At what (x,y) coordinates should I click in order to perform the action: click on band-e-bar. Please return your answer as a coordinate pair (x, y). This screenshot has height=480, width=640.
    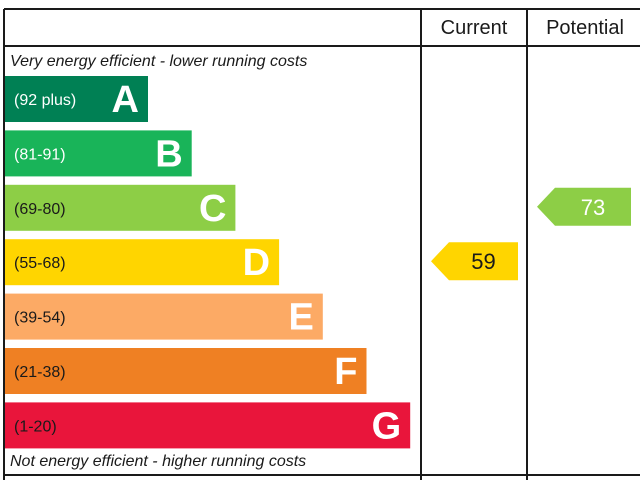
    Looking at the image, I should click on (164, 316).